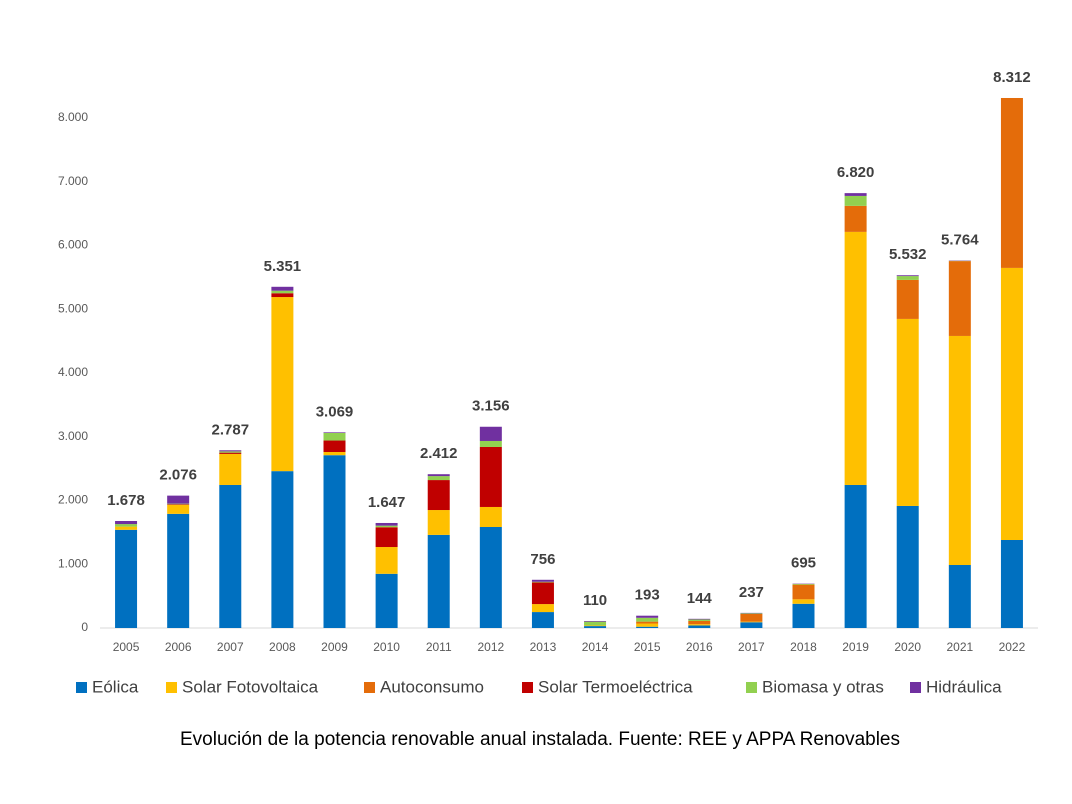 The height and width of the screenshot is (804, 1072). What do you see at coordinates (542, 559) in the screenshot?
I see `total-label: 756` at bounding box center [542, 559].